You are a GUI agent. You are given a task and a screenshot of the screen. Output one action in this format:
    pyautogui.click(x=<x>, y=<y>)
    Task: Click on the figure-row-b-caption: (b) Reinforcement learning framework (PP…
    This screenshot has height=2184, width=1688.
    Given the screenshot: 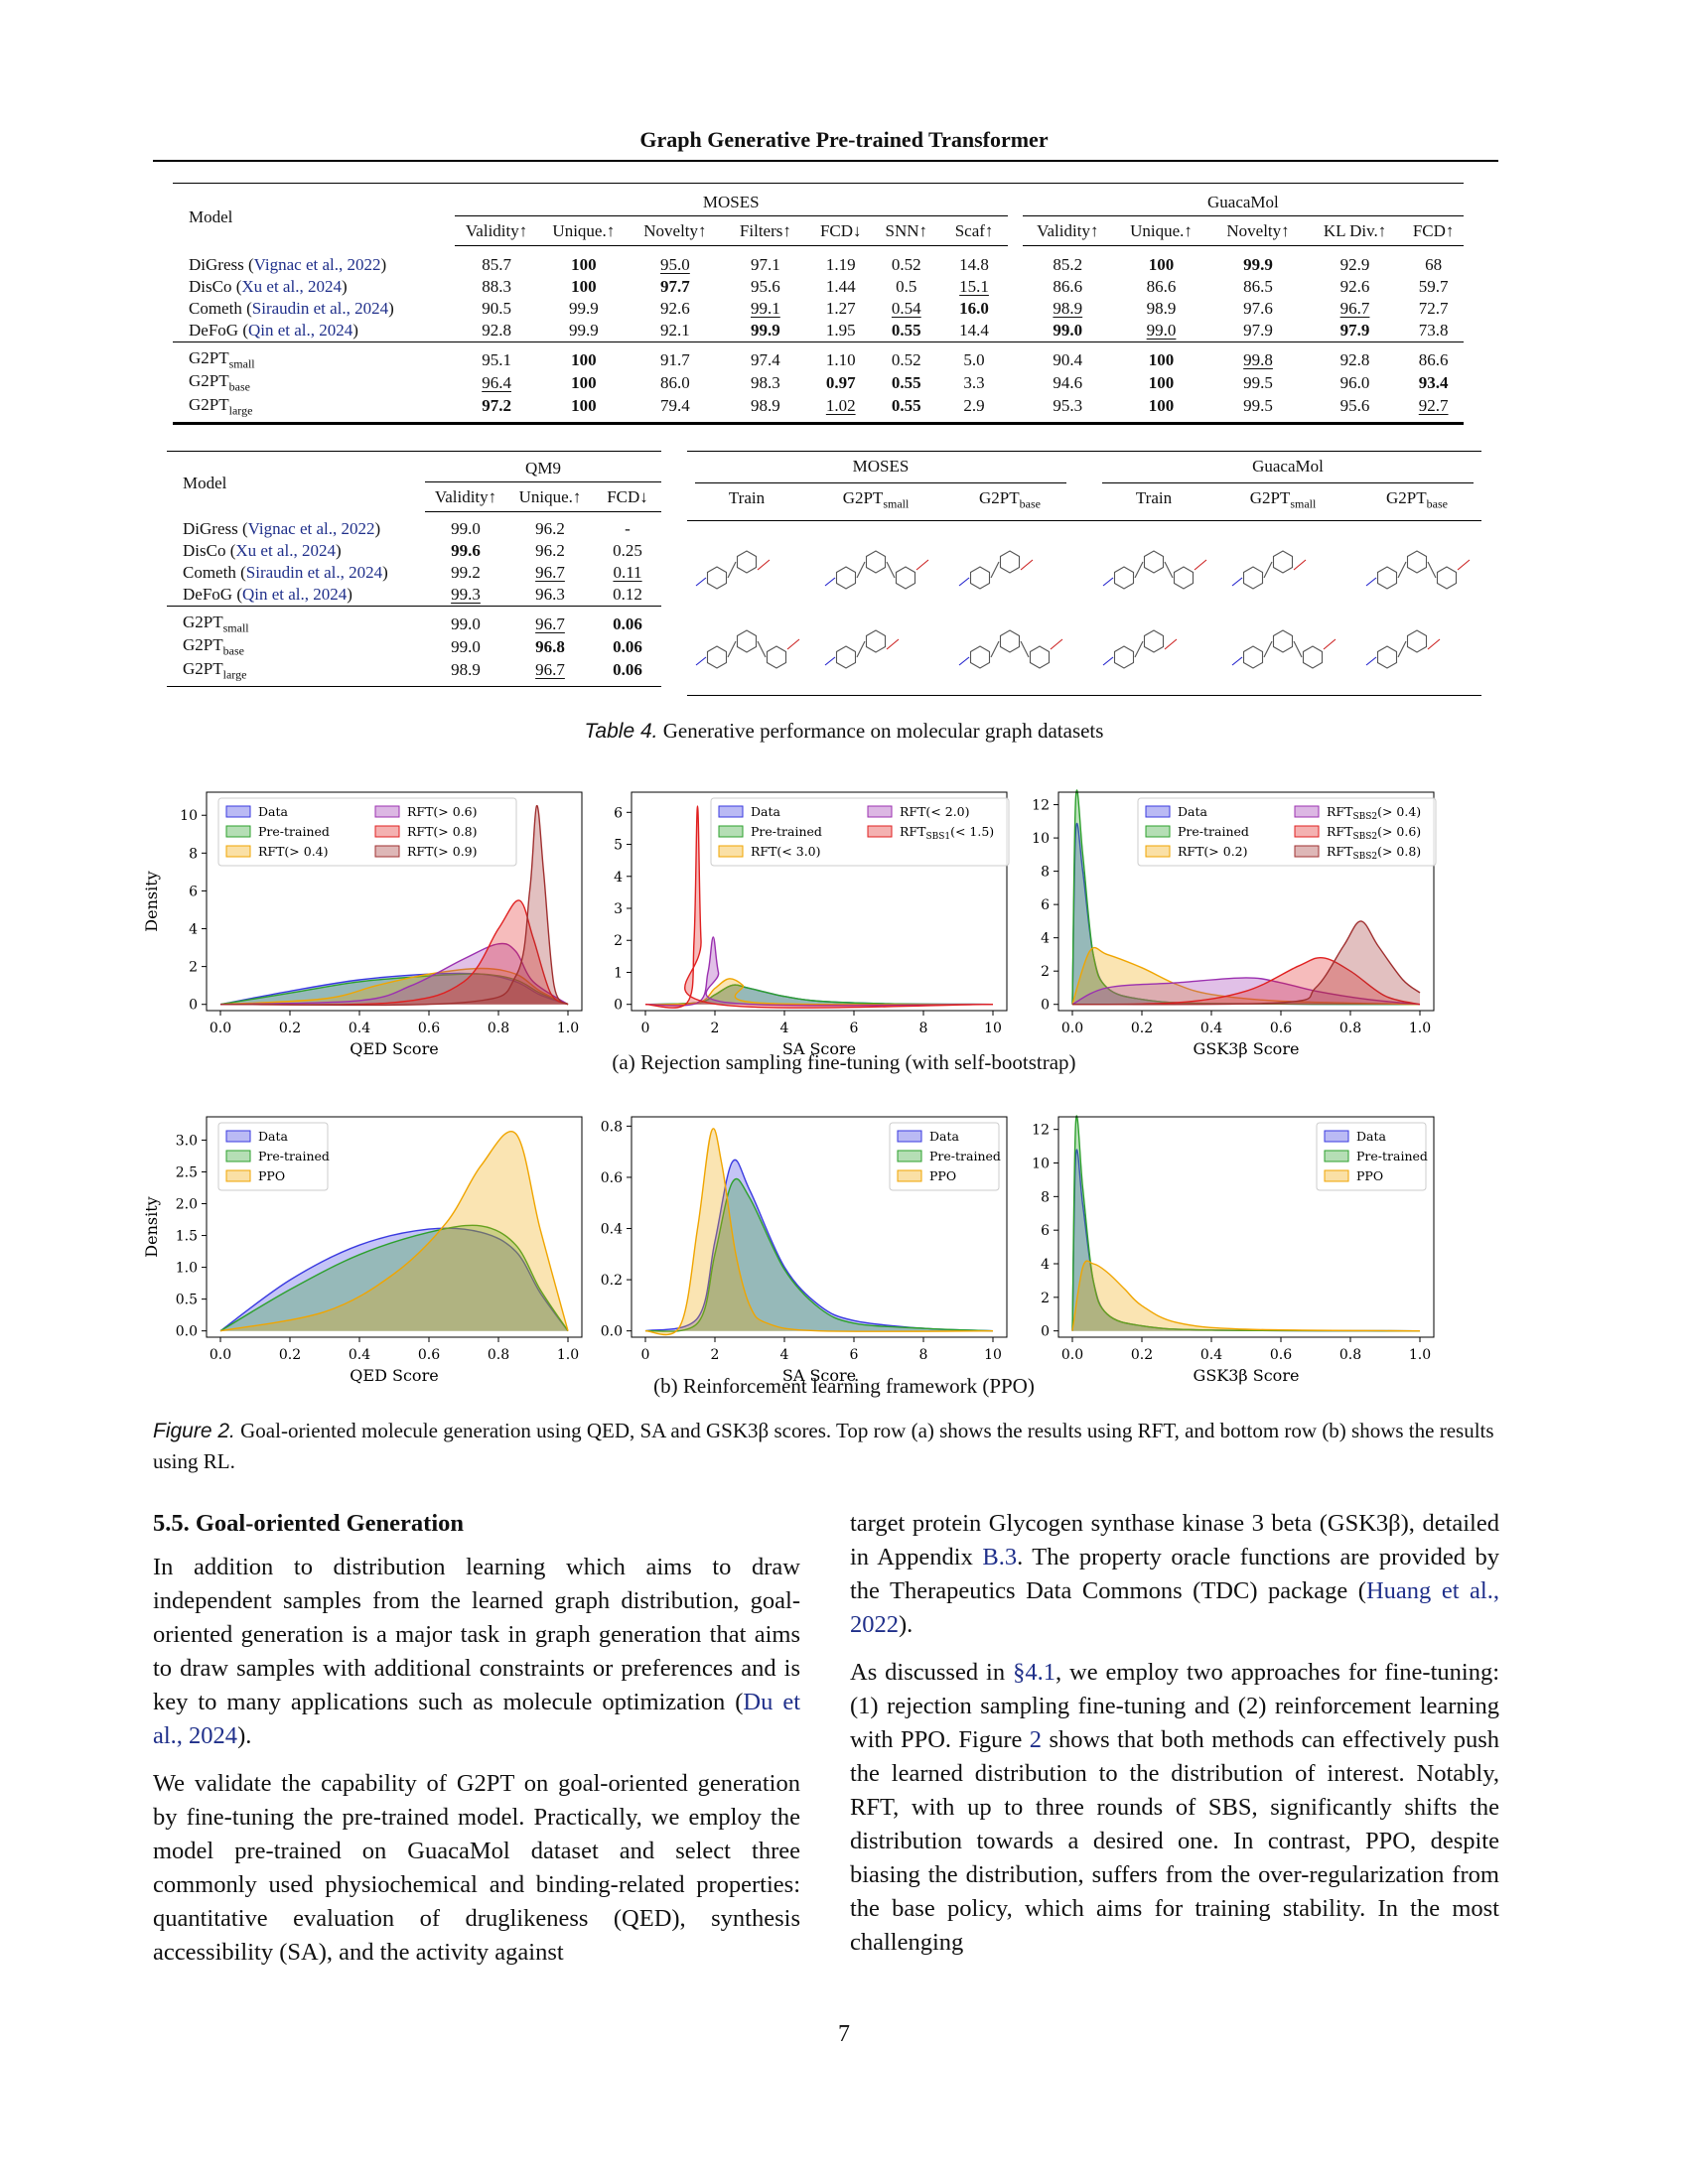 What is the action you would take?
    pyautogui.click(x=844, y=1386)
    